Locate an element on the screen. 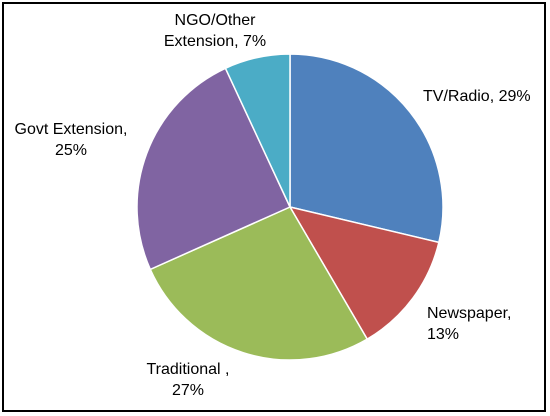 The image size is (550, 416). pie-label-line: Traditional , is located at coordinates (188, 369).